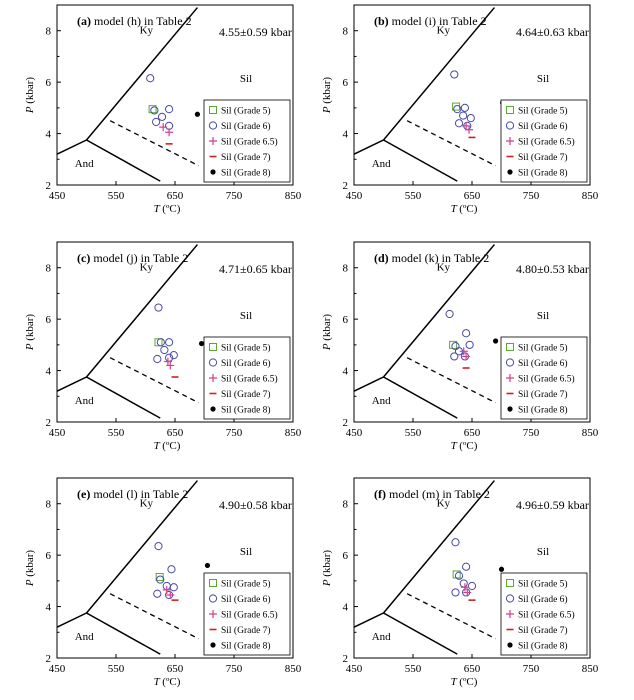 The width and height of the screenshot is (634, 700). I want to click on panel-title: (b) model (i) in Table 2, so click(430, 21).